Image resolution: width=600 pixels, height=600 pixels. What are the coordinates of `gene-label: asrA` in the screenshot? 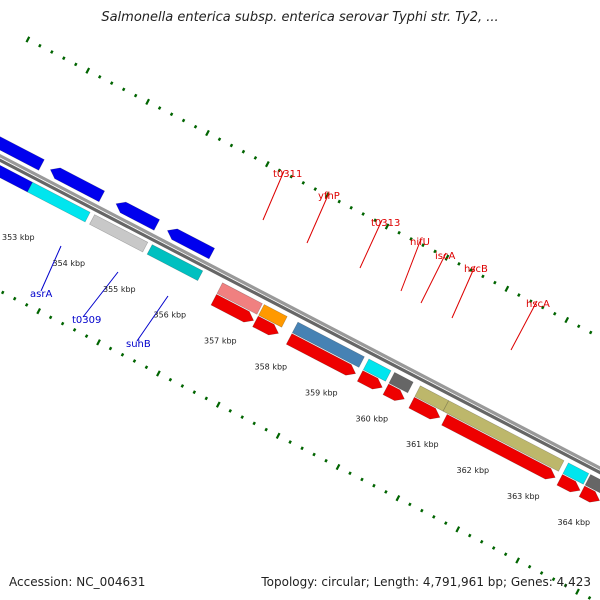 It's located at (41, 294).